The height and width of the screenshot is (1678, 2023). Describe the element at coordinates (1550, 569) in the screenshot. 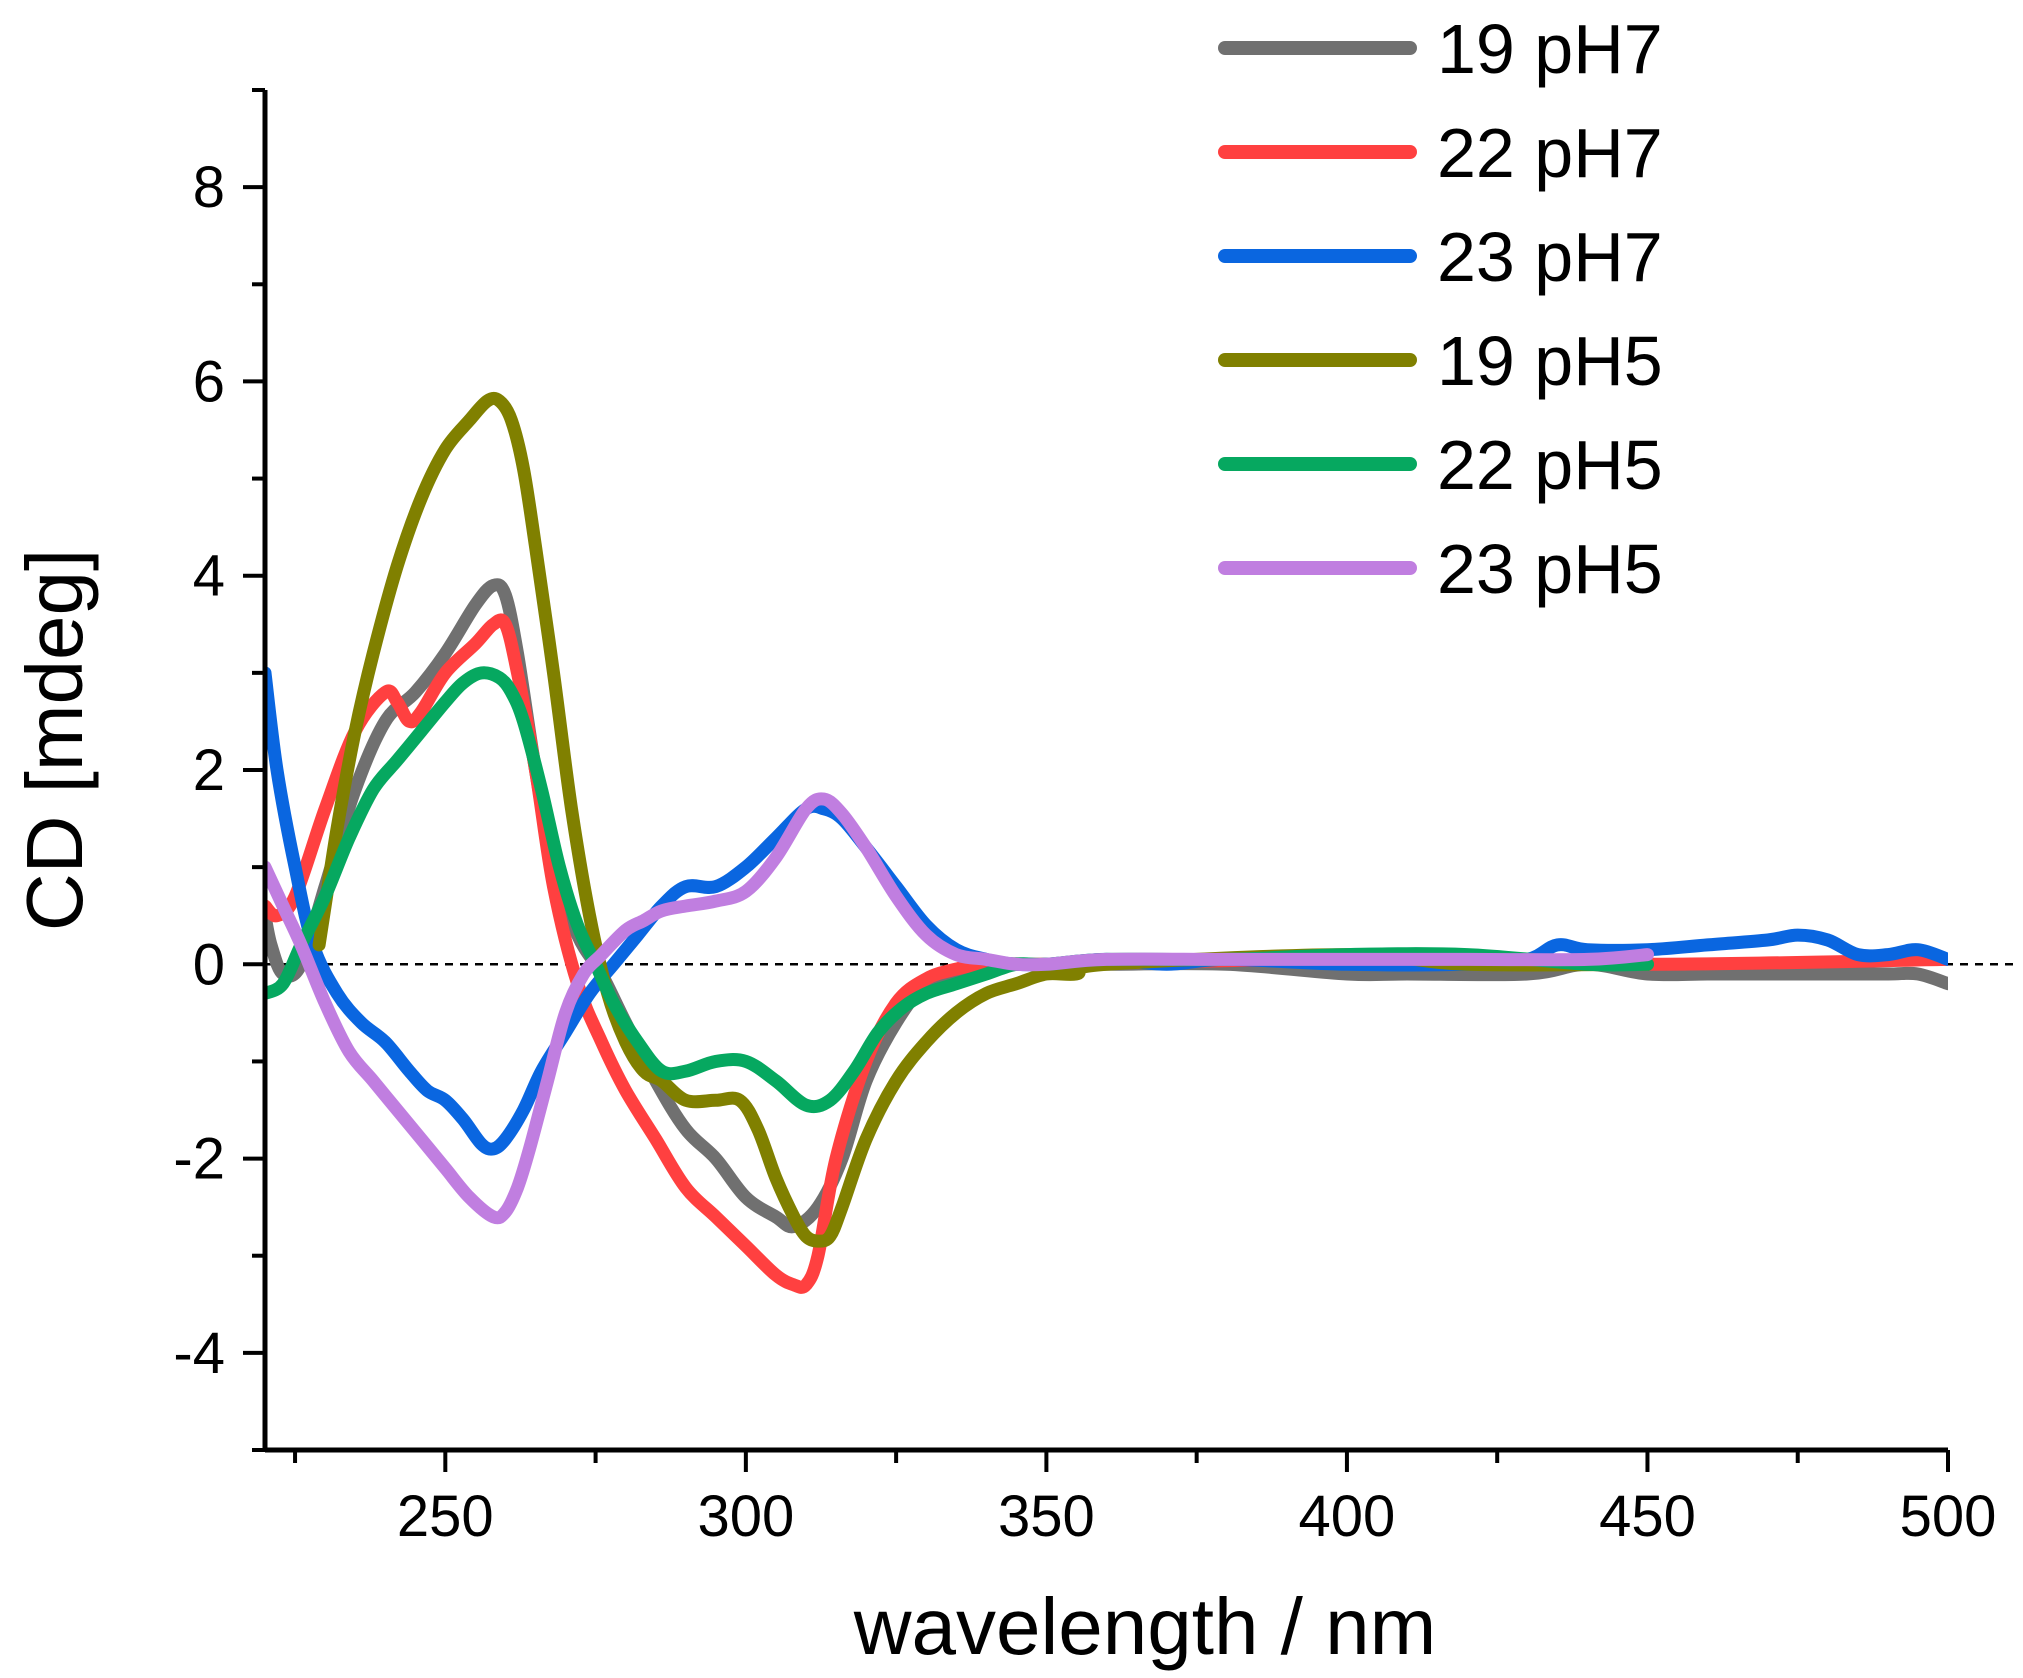

I see `legend-label-23-ph5: 23 pH5` at that location.